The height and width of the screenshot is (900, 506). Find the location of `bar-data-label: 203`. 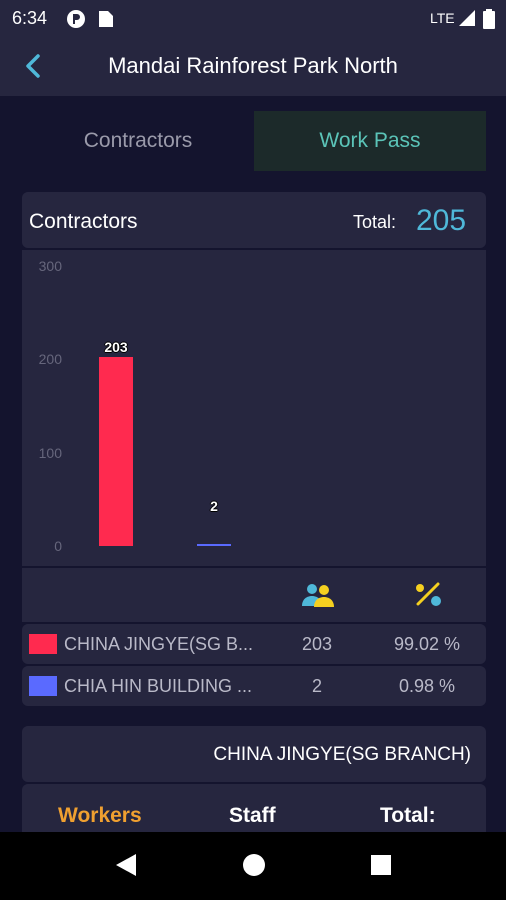

bar-data-label: 203 is located at coordinates (116, 346).